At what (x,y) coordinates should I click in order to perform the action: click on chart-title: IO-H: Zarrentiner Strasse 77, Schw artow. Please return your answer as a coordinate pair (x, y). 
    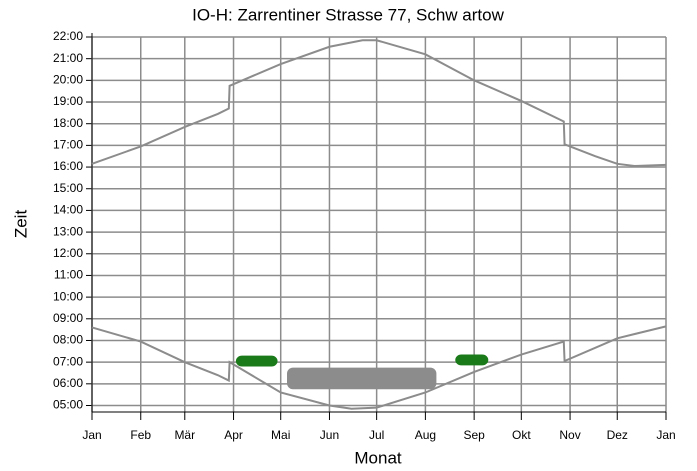
    Looking at the image, I should click on (348, 14).